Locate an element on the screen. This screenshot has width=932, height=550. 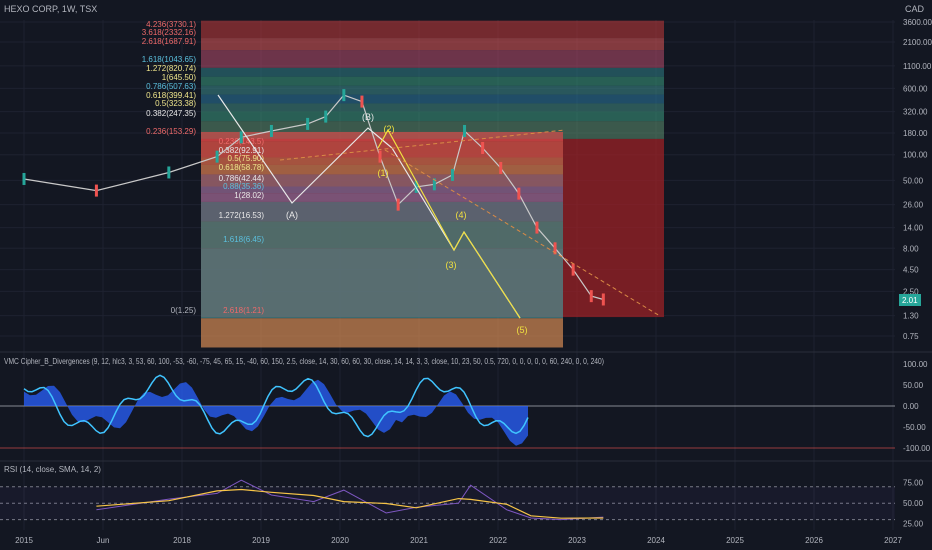
fib-upper-label: 1(645.50) is located at coordinates (179, 77).